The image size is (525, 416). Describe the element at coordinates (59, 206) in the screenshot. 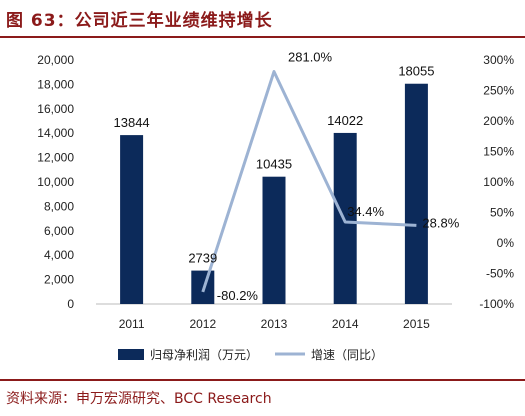

I see `left-tick-label: 8,000` at that location.